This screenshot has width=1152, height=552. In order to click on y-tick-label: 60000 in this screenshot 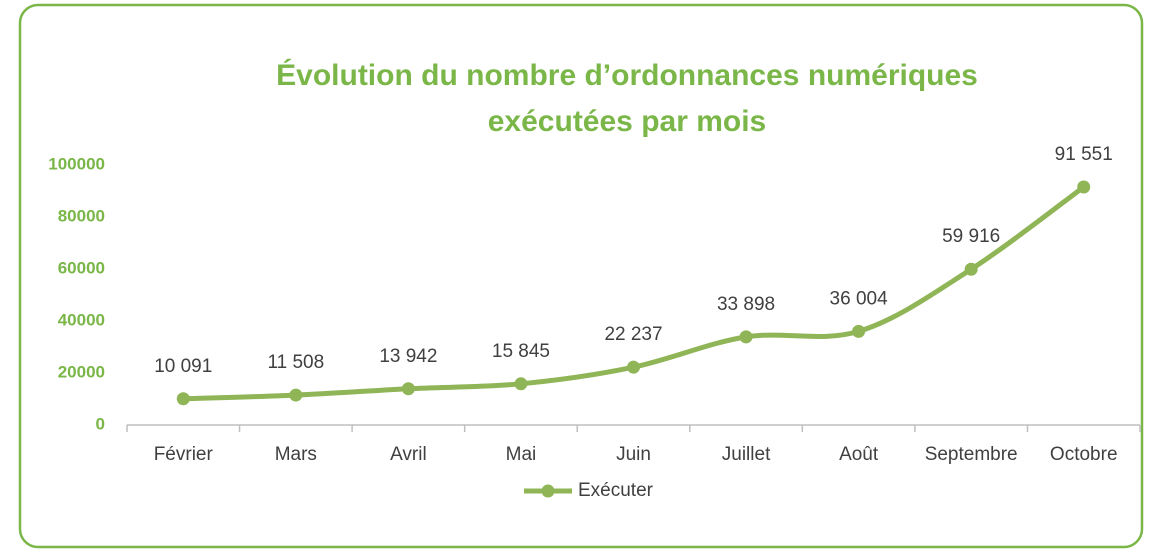, I will do `click(81, 267)`.